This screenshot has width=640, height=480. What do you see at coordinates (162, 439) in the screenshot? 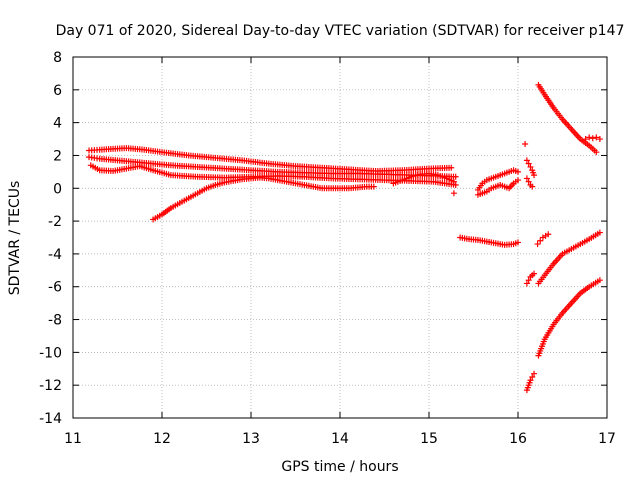
I see `x-tick-label: 12` at bounding box center [162, 439].